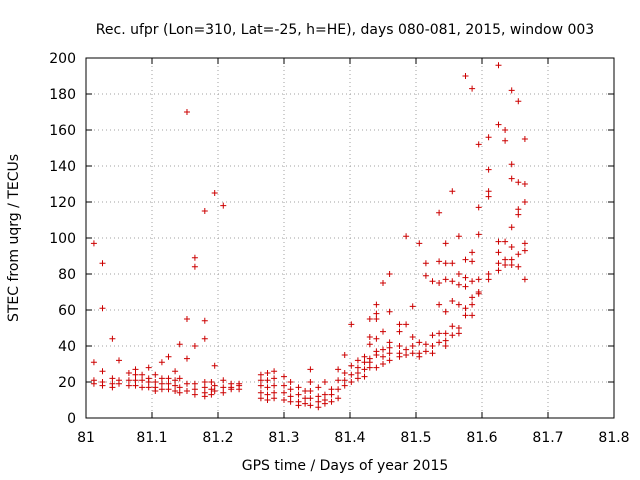 The height and width of the screenshot is (480, 640). What do you see at coordinates (481, 438) in the screenshot?
I see `x-tick-label: 81.6` at bounding box center [481, 438].